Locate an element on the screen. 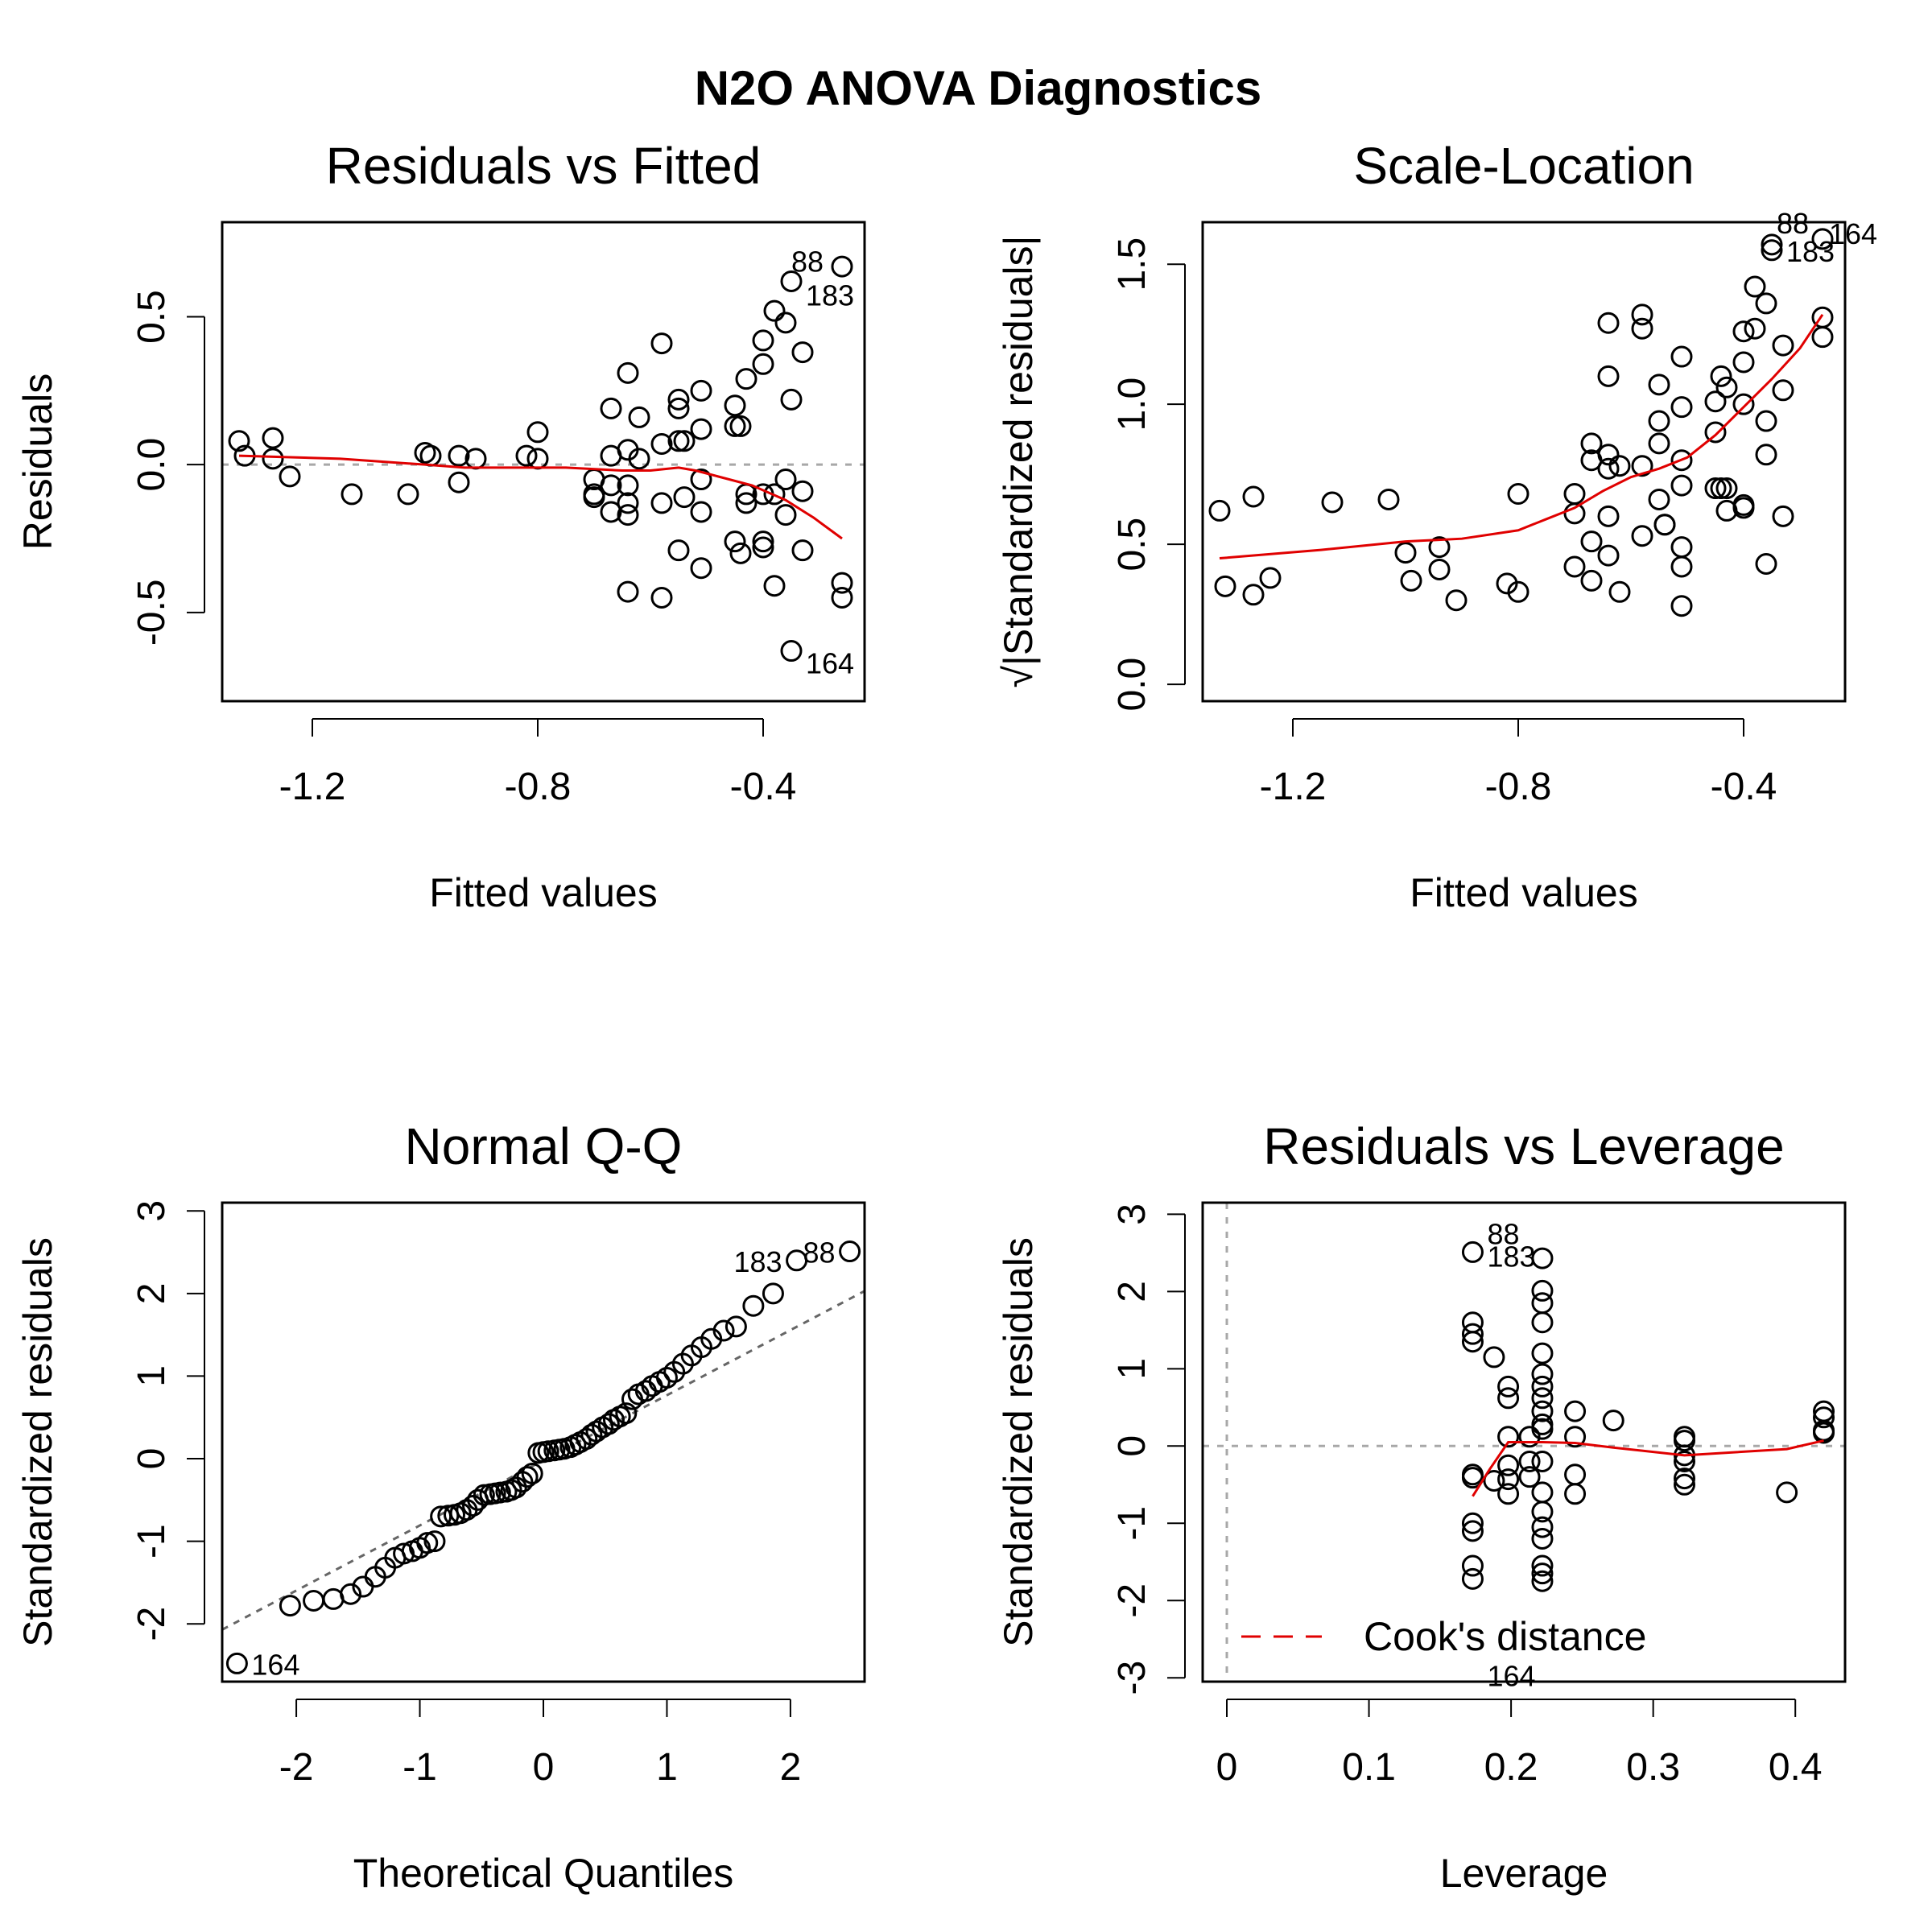 The width and height of the screenshot is (1932, 1932). y-tick-label: 1 is located at coordinates (151, 1376).